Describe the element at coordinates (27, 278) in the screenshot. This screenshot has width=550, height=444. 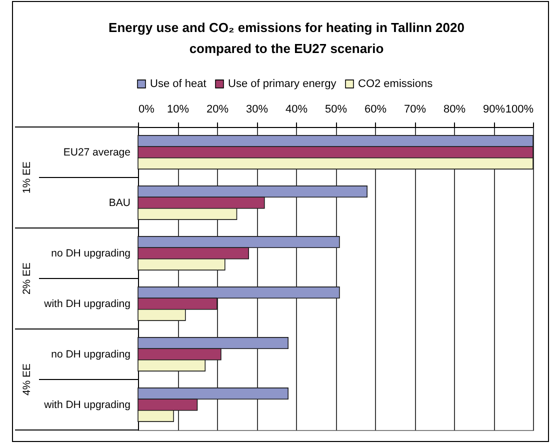
I see `text: 2% EE` at that location.